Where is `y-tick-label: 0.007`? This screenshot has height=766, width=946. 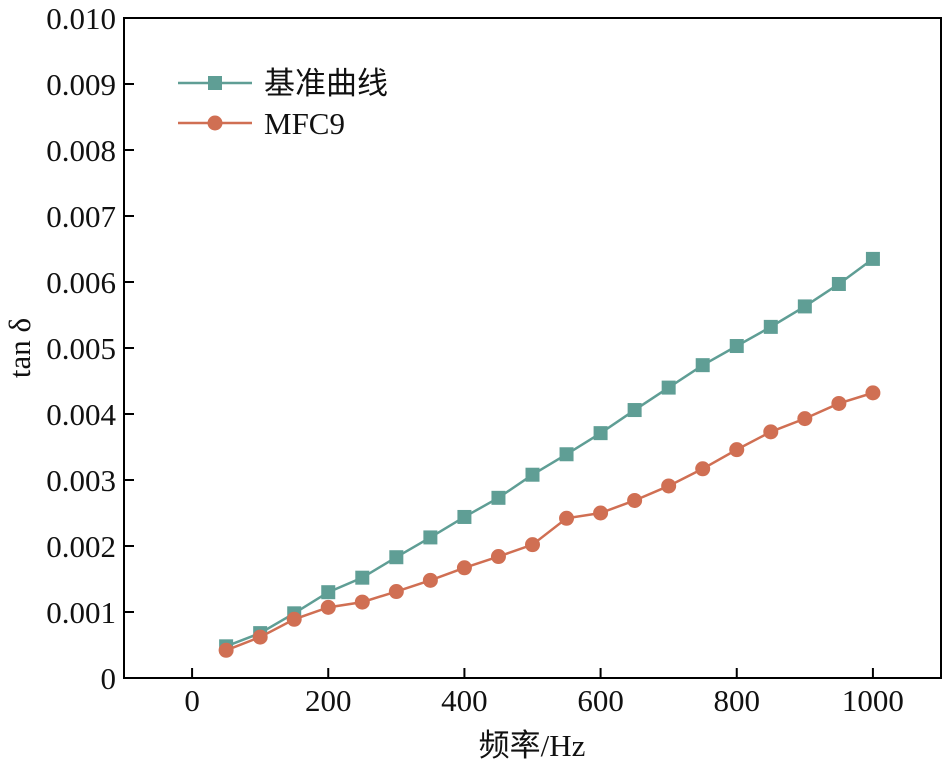
y-tick-label: 0.007 is located at coordinates (81, 216).